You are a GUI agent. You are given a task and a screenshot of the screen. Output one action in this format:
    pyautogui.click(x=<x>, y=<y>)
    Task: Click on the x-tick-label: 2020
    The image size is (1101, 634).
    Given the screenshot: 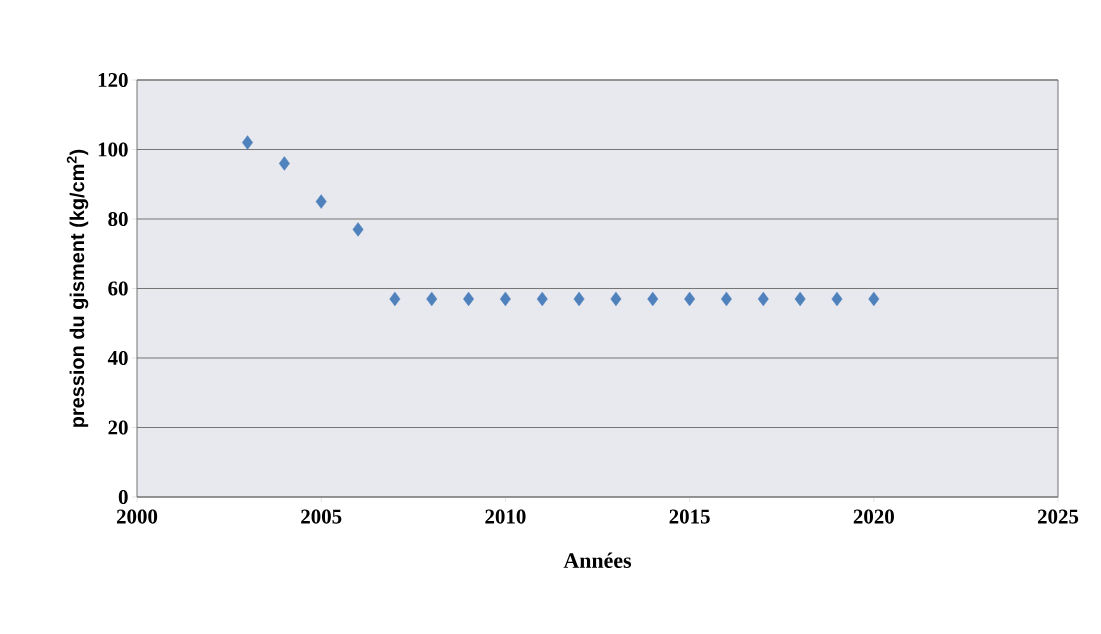 What is the action you would take?
    pyautogui.click(x=873, y=516)
    